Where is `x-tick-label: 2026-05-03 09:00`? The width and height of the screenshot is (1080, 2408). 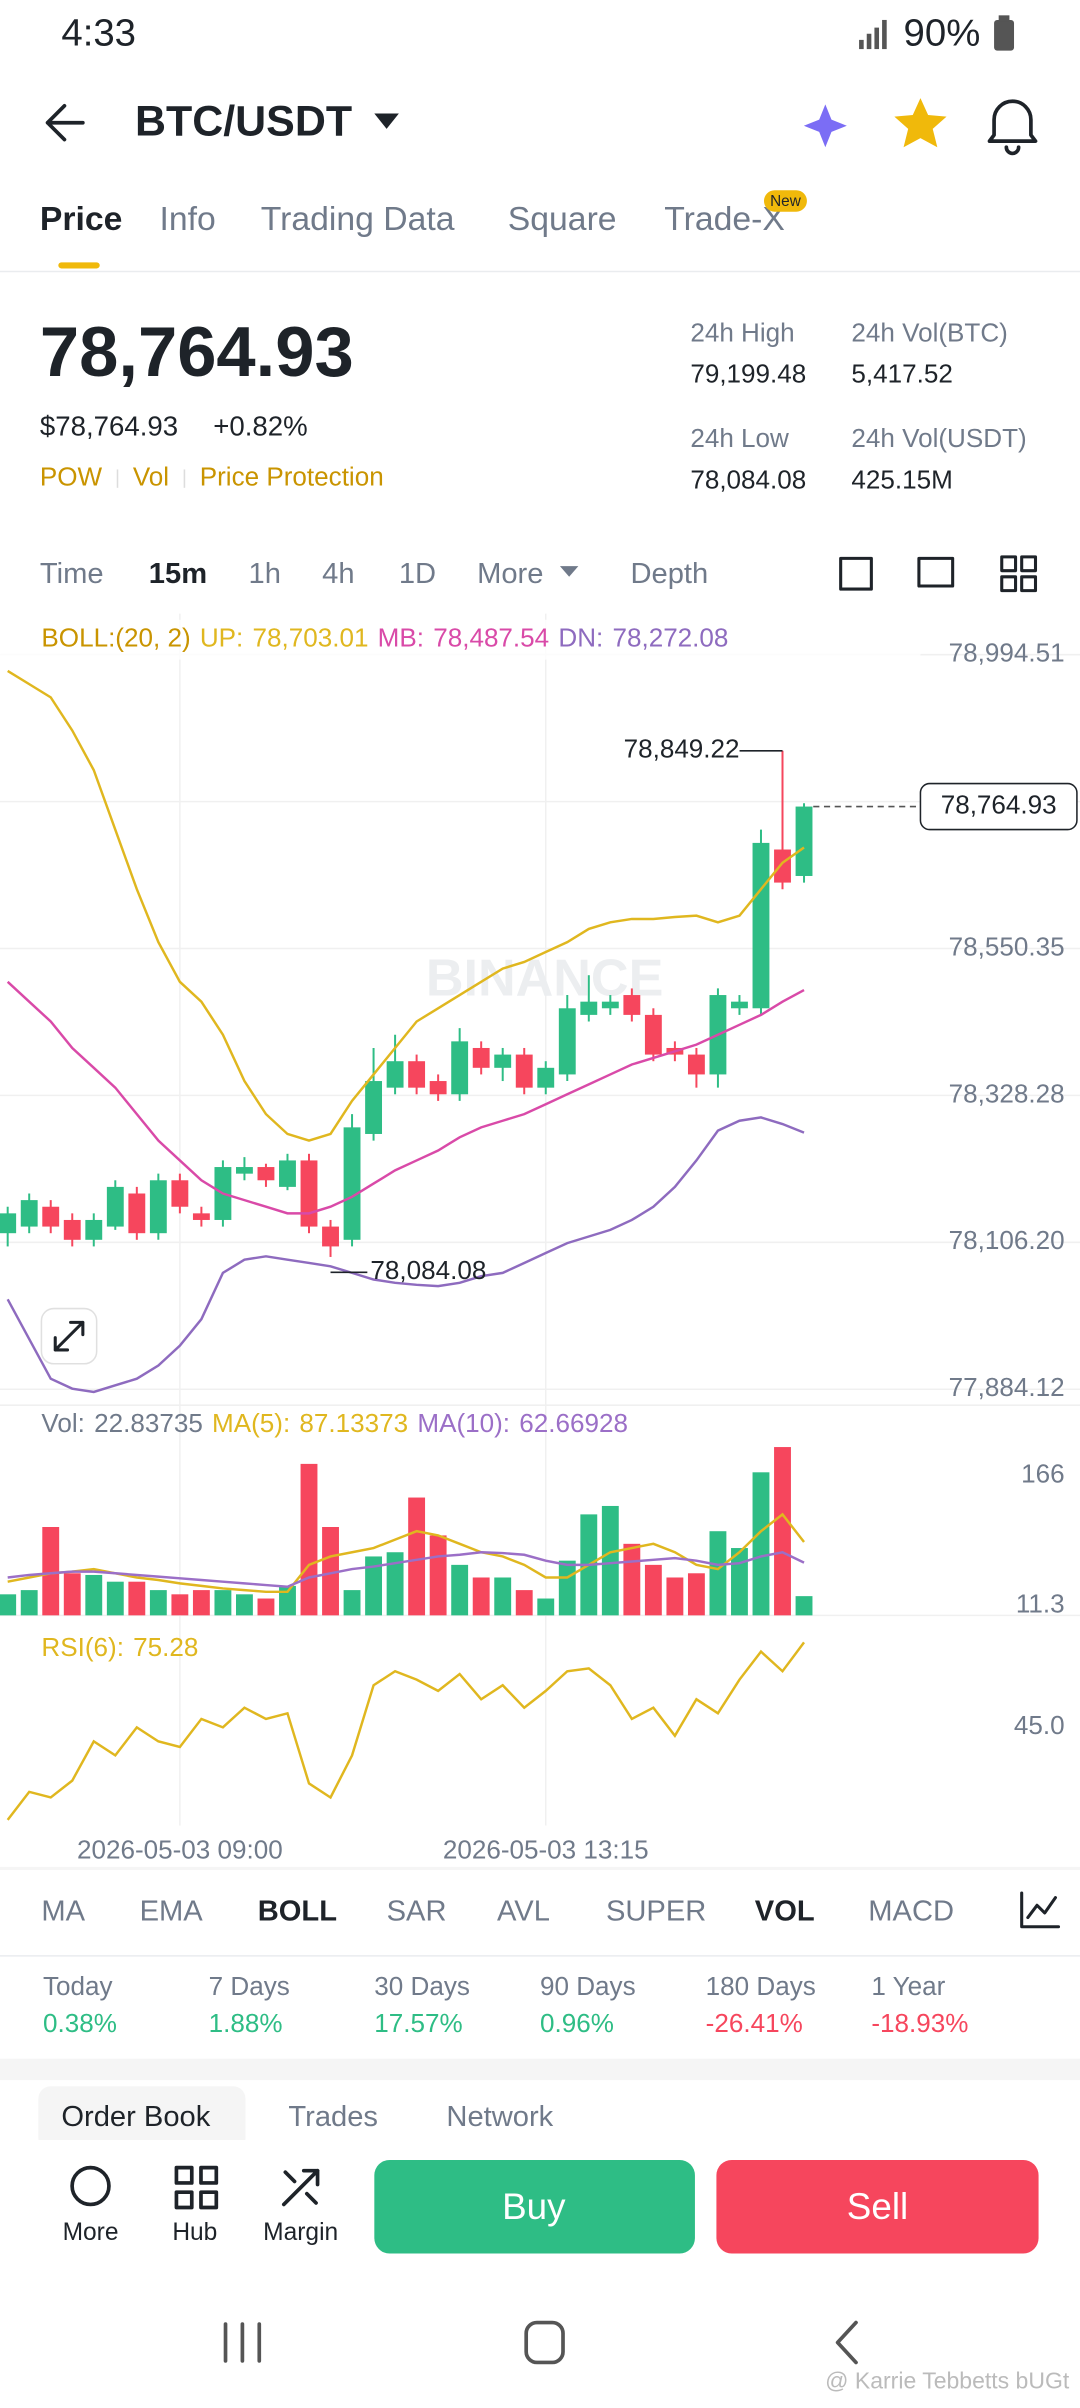
x-tick-label: 2026-05-03 09:00 is located at coordinates (180, 1849).